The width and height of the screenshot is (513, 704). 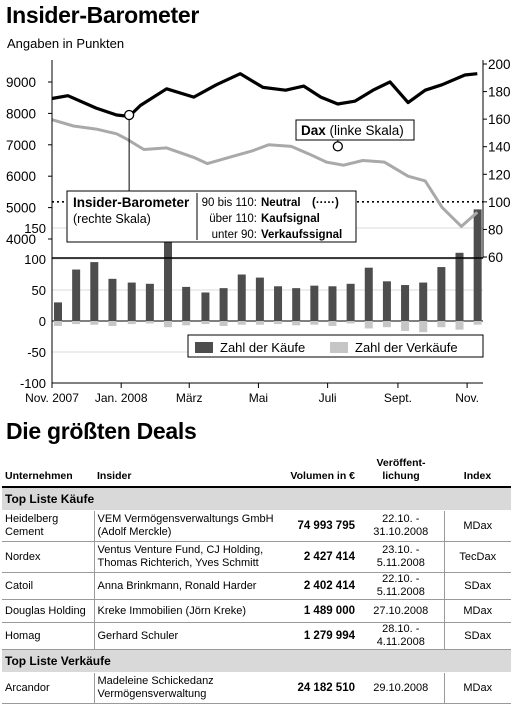 I want to click on right-tick-label: 60, so click(x=495, y=257).